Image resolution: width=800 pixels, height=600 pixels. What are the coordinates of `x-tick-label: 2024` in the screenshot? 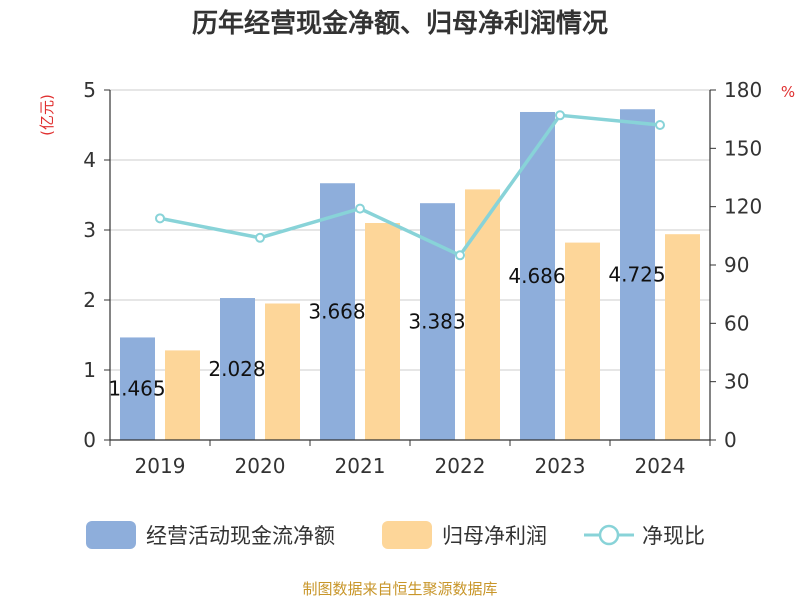 It's located at (660, 466).